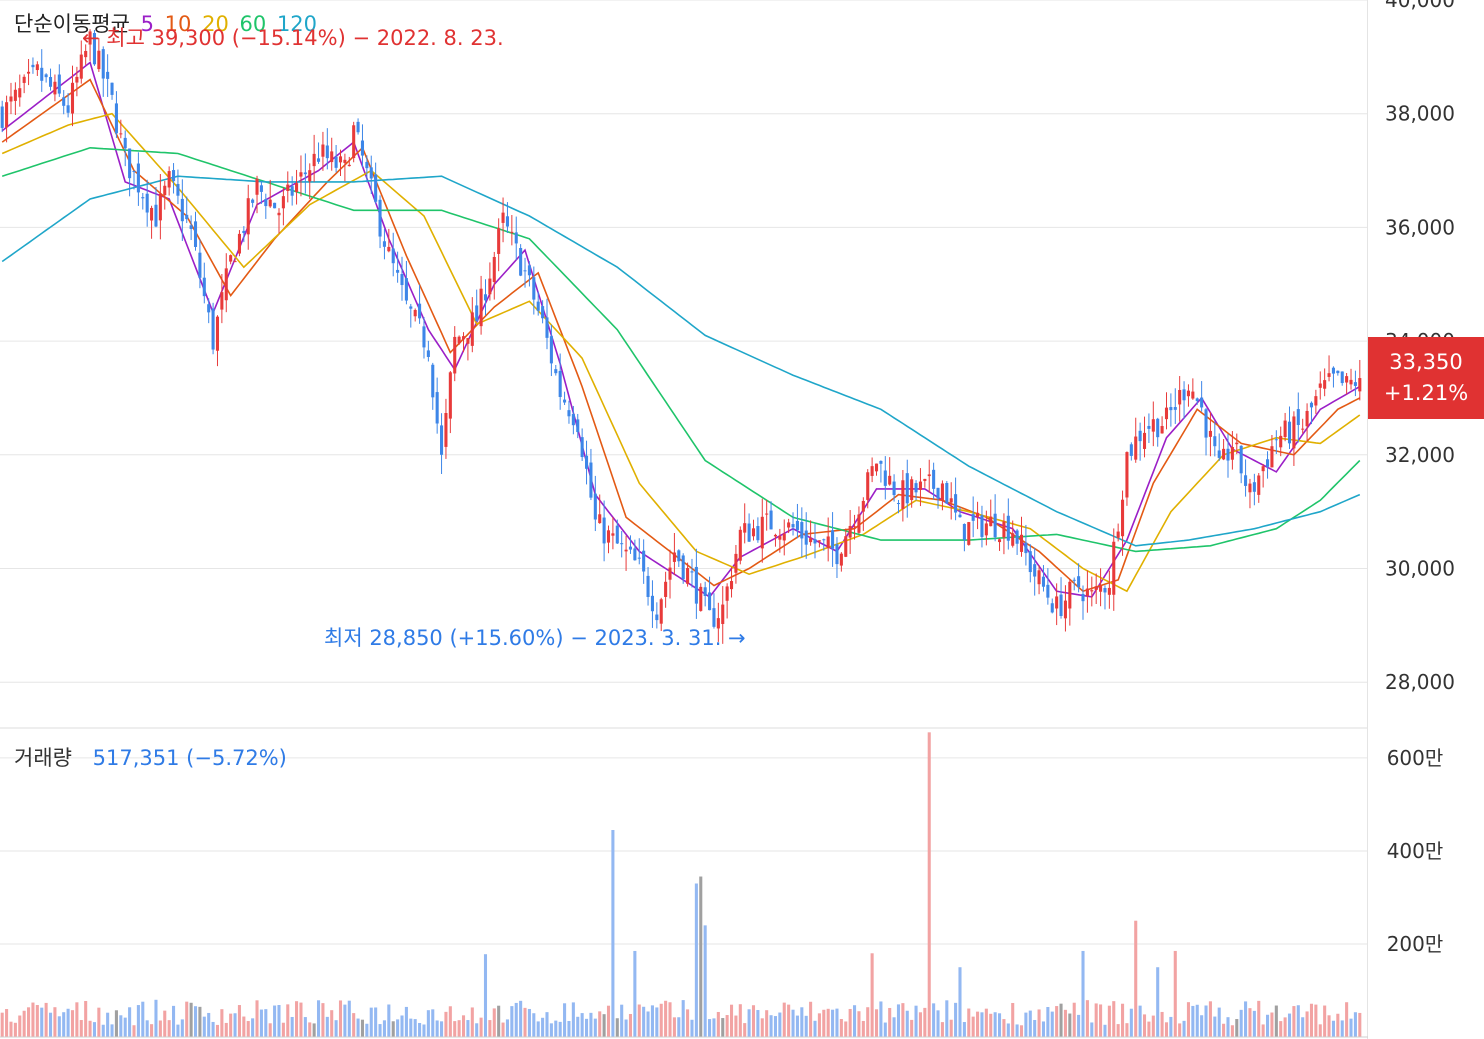 This screenshot has width=1484, height=1039. What do you see at coordinates (43, 758) in the screenshot?
I see `volume-legend-label: 거래량` at bounding box center [43, 758].